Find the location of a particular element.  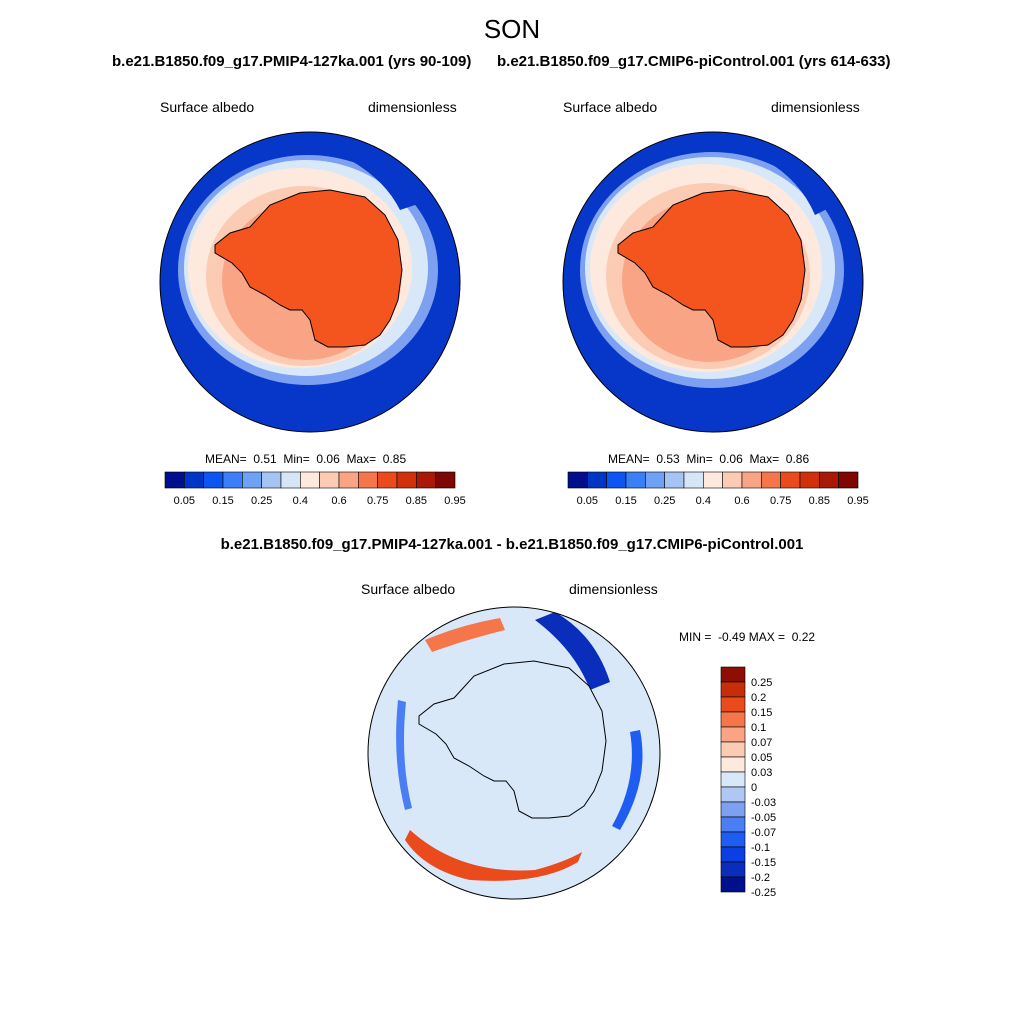

colorbar-tick-label: 0 is located at coordinates (754, 788).